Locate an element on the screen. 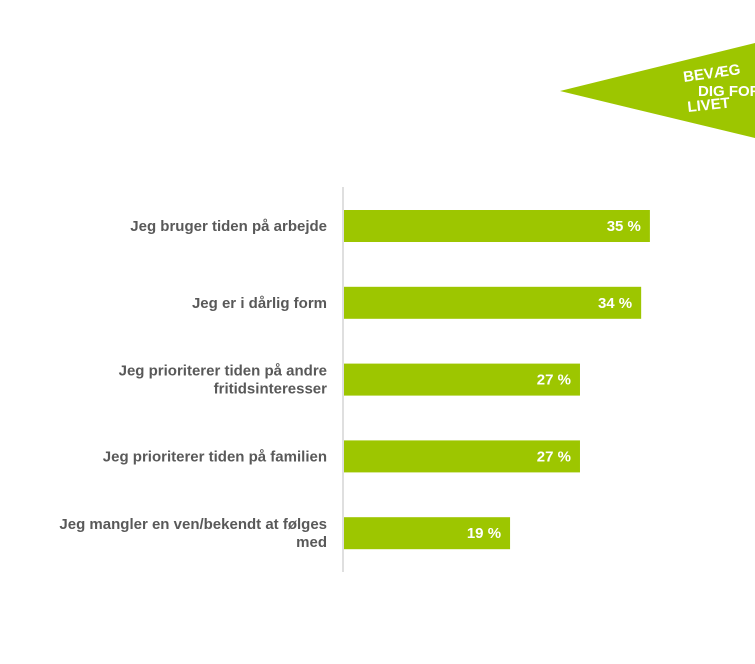 This screenshot has height=664, width=755. category-label: fritidsinteresser is located at coordinates (271, 389).